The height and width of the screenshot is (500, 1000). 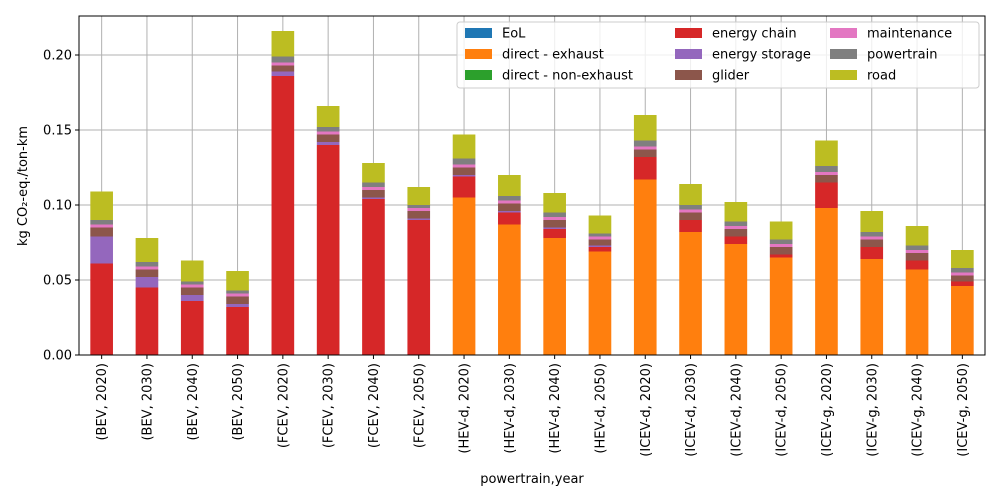 I want to click on x-tick-label: (ICEV-d, 2040), so click(x=736, y=410).